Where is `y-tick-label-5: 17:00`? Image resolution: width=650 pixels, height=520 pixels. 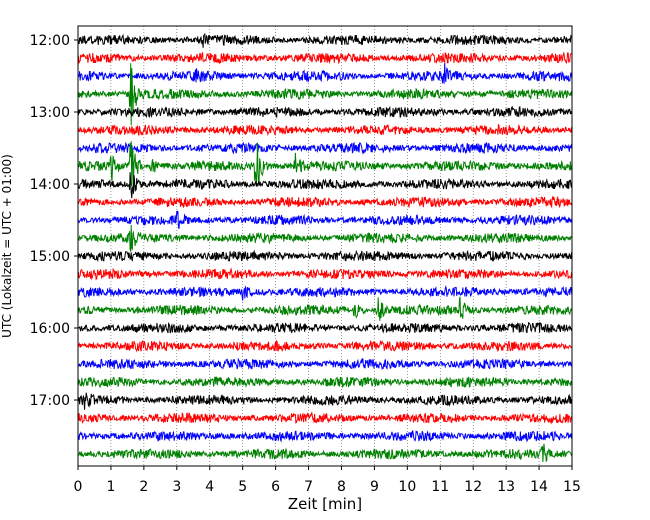
y-tick-label-5: 17:00 is located at coordinates (50, 401).